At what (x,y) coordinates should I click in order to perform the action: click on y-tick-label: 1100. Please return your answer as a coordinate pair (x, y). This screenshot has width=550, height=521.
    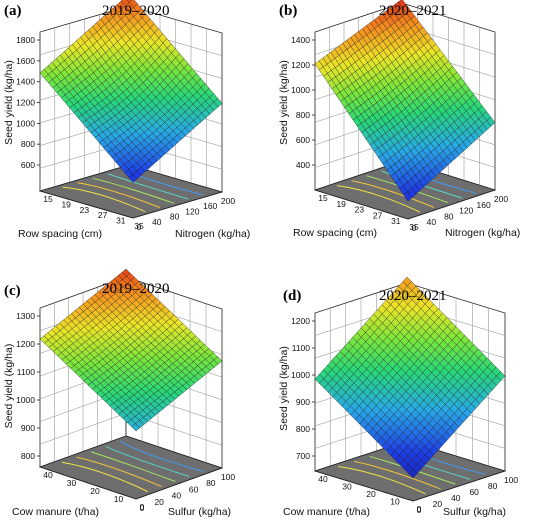
    Looking at the image, I should click on (301, 348).